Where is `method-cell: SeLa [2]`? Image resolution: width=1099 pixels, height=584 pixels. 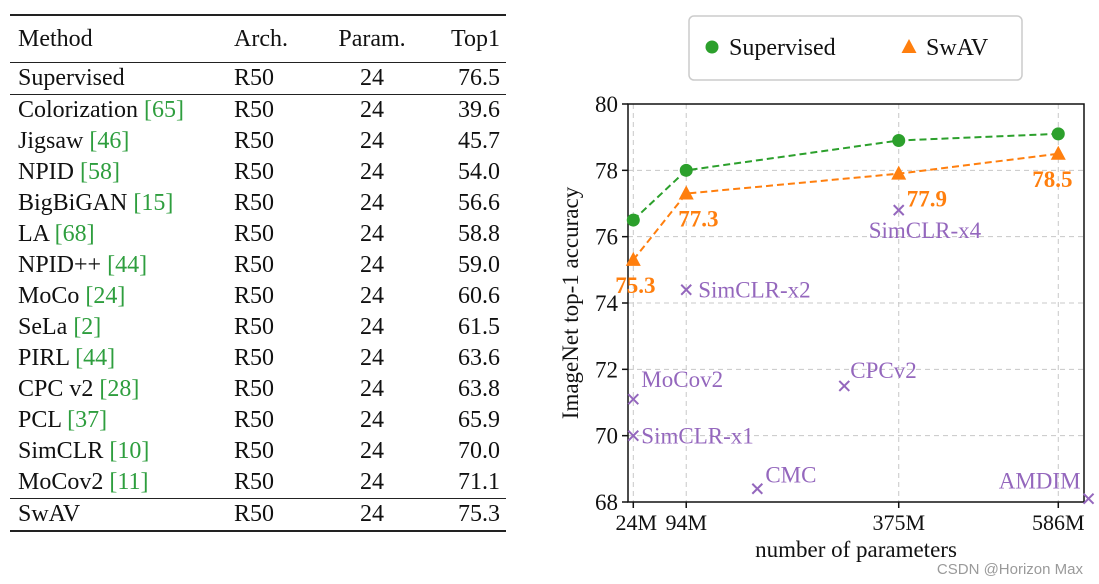 method-cell: SeLa [2] is located at coordinates (122, 327).